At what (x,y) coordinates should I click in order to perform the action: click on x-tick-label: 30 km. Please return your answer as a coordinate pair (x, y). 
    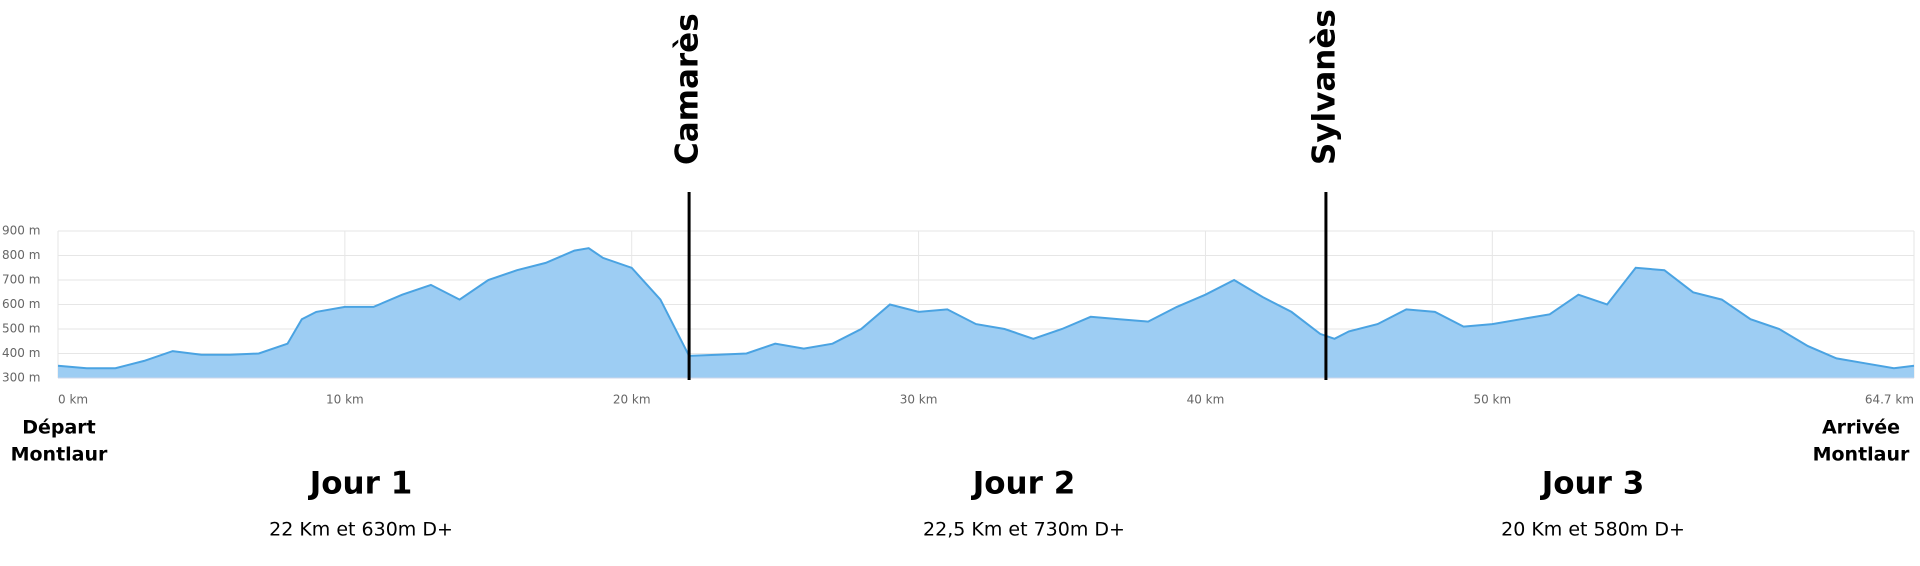
    Looking at the image, I should click on (919, 400).